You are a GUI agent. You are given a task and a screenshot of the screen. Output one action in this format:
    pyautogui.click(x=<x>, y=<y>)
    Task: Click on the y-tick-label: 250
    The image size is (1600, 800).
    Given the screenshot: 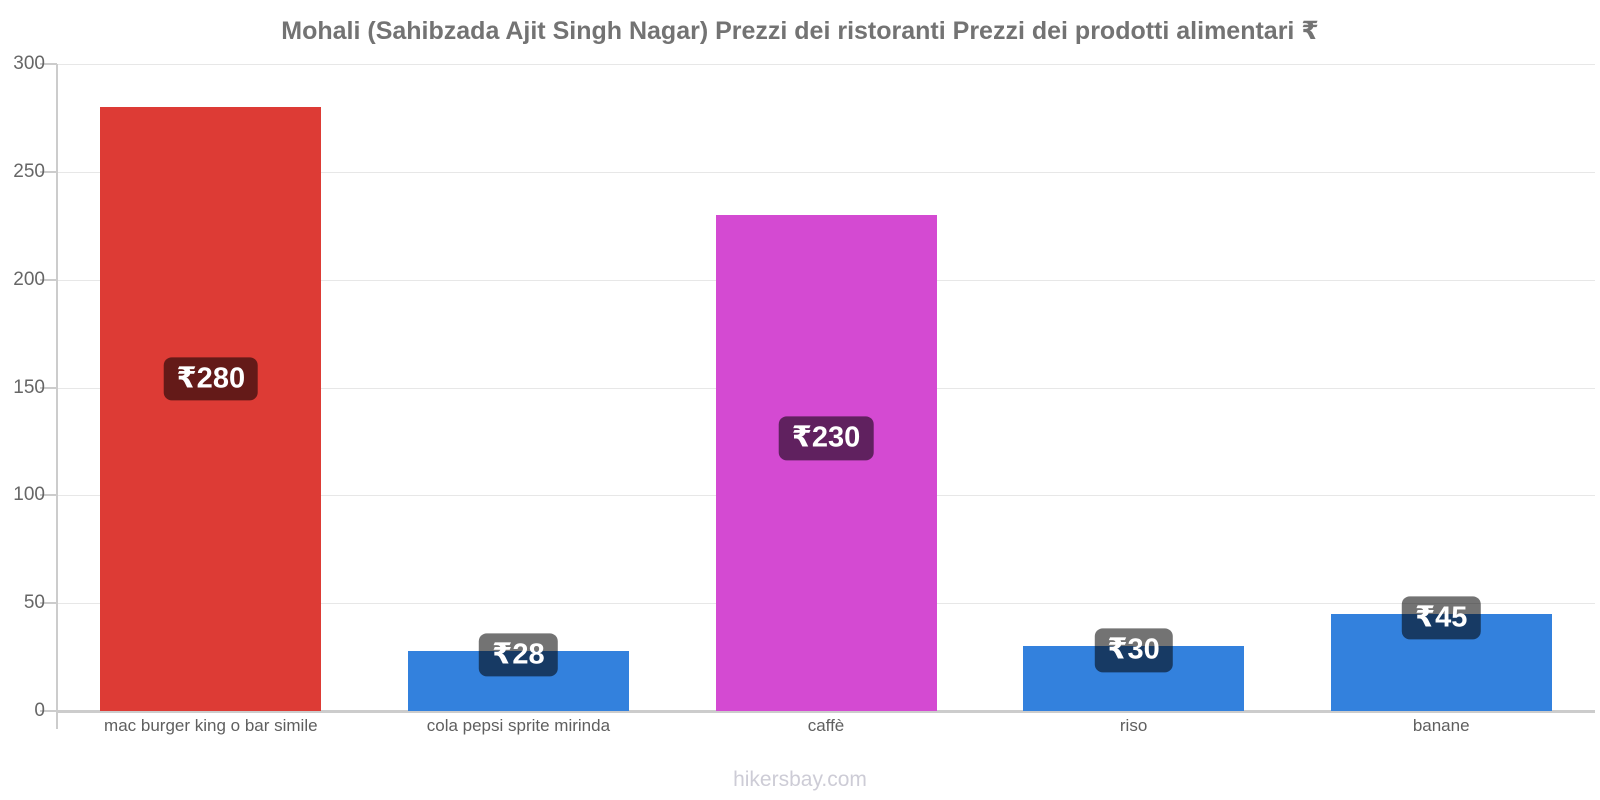 What is the action you would take?
    pyautogui.click(x=29, y=171)
    